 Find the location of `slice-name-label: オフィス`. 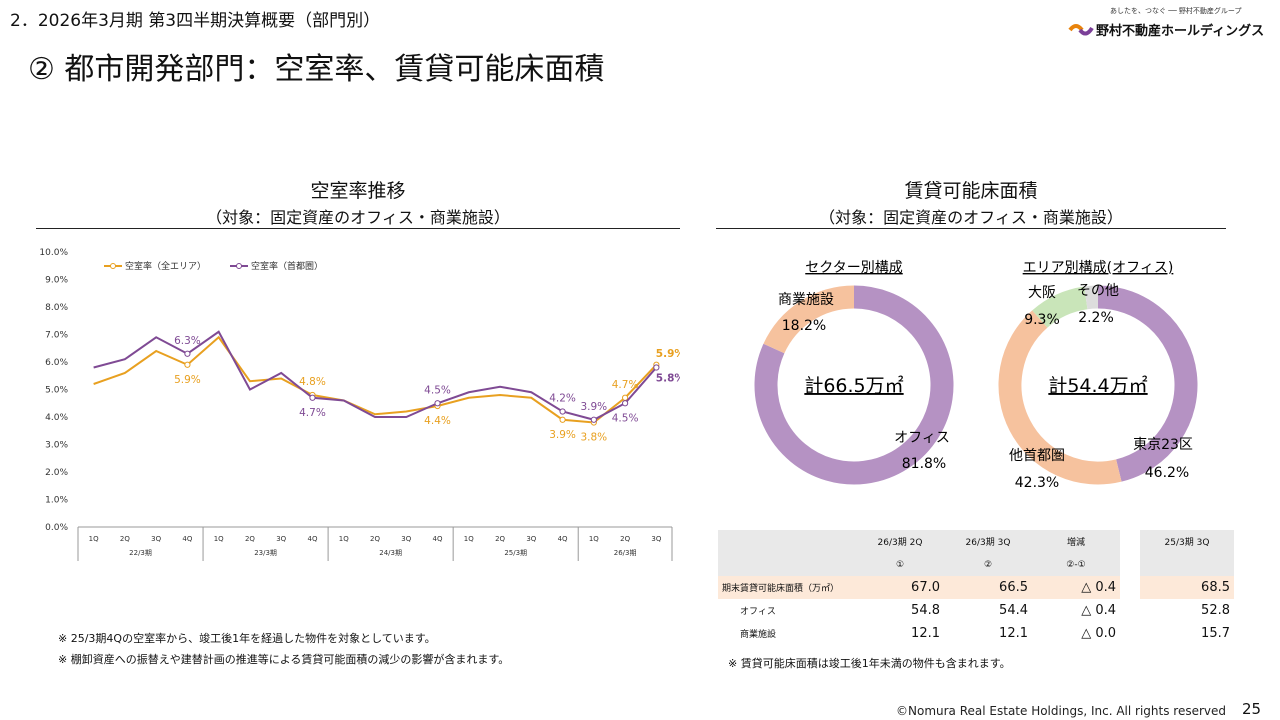

slice-name-label: オフィス is located at coordinates (922, 438).